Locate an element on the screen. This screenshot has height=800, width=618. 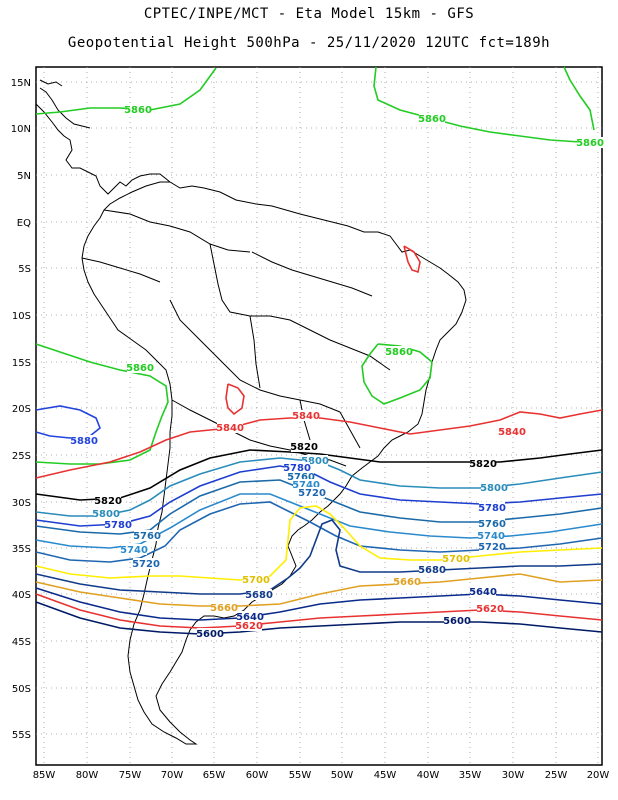
lat-tick-label: 5N is located at coordinates (24, 176).